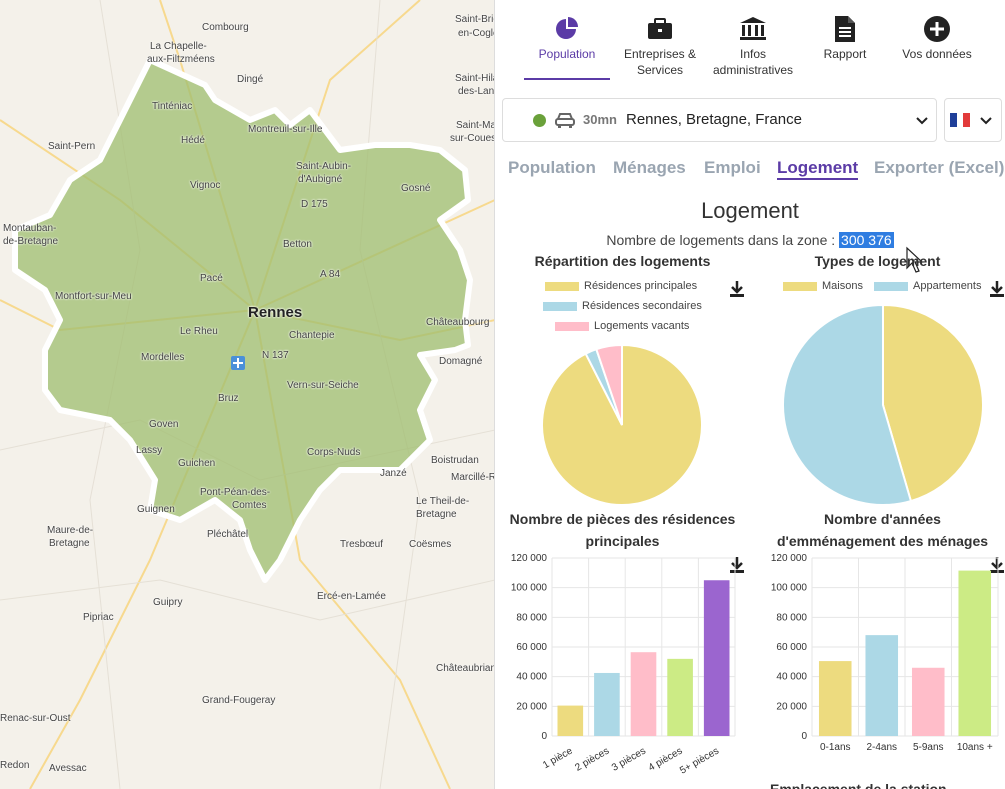  What do you see at coordinates (225, 27) in the screenshot?
I see `map-place-label: Combourg` at bounding box center [225, 27].